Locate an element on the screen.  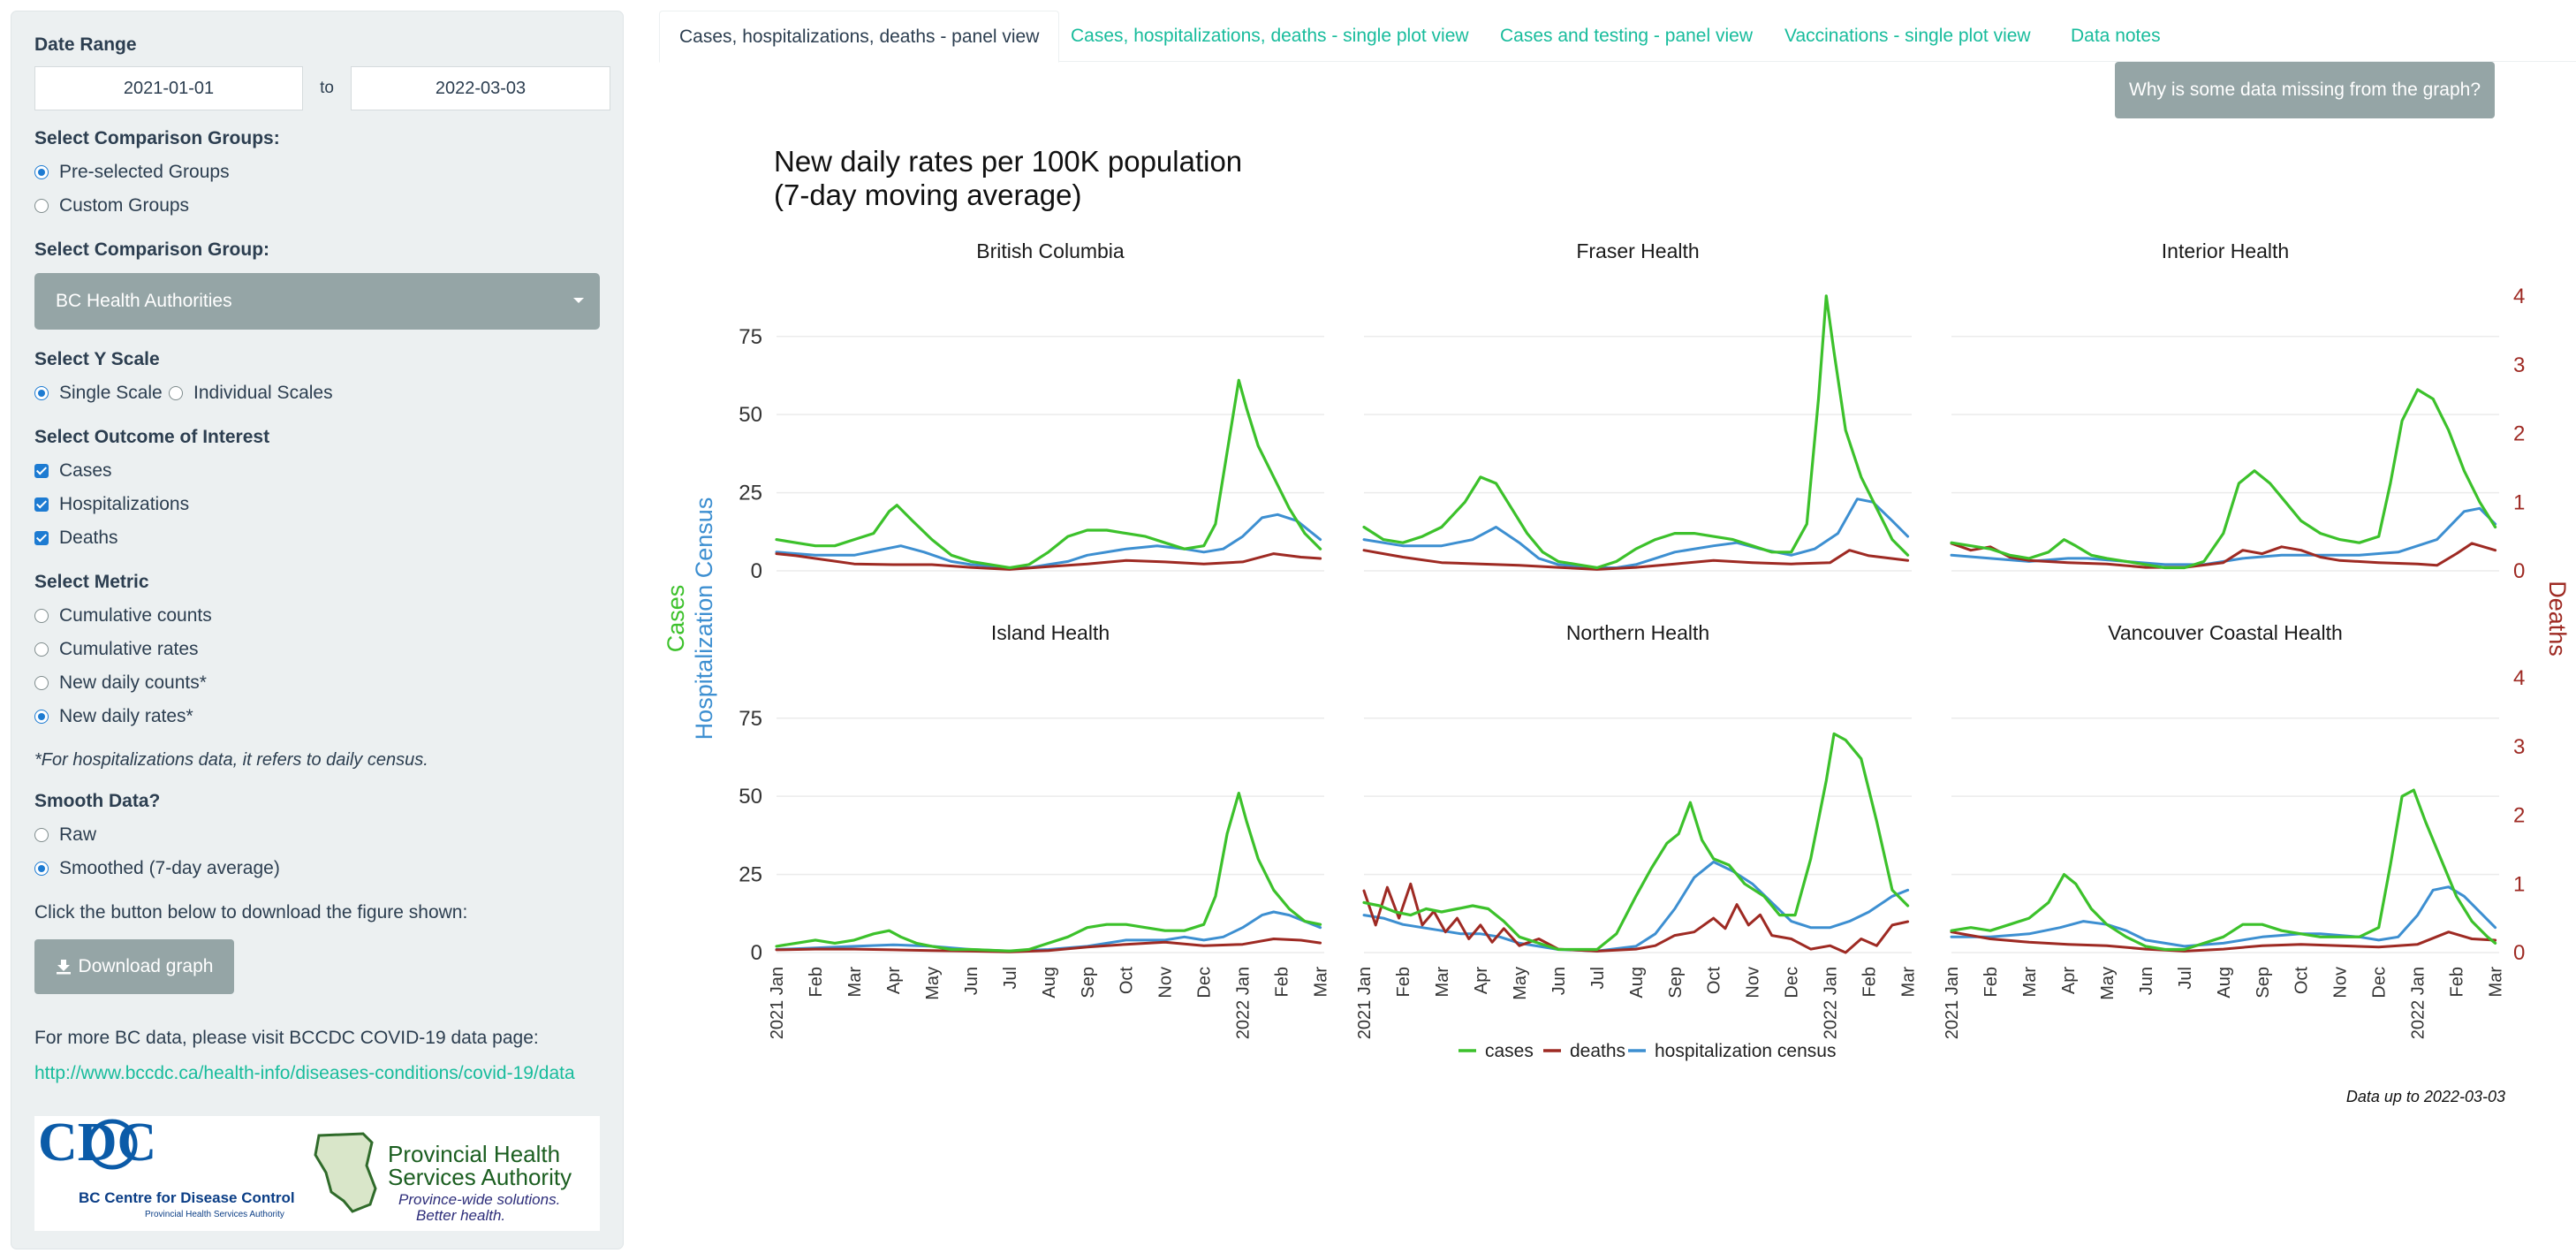
x-tick-label: Mar is located at coordinates (1909, 982).